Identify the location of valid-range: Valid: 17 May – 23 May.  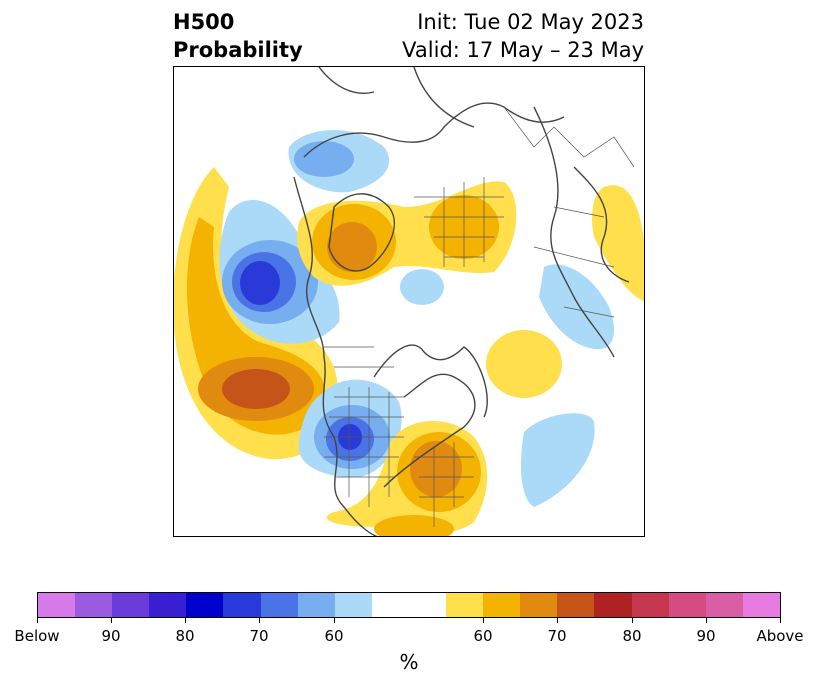
(523, 50).